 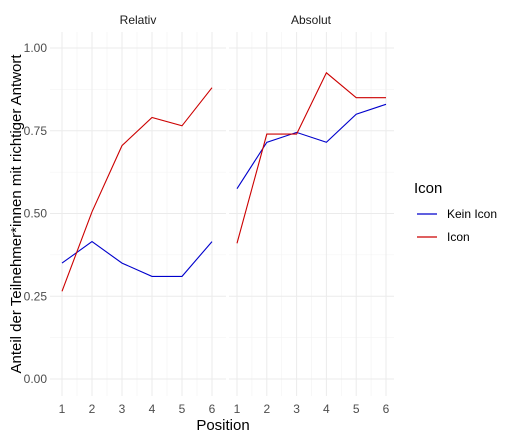 I want to click on x-axis-ticks: 1 2 3 4 5 6 1 2 3 4 5 6, so click(x=224, y=409).